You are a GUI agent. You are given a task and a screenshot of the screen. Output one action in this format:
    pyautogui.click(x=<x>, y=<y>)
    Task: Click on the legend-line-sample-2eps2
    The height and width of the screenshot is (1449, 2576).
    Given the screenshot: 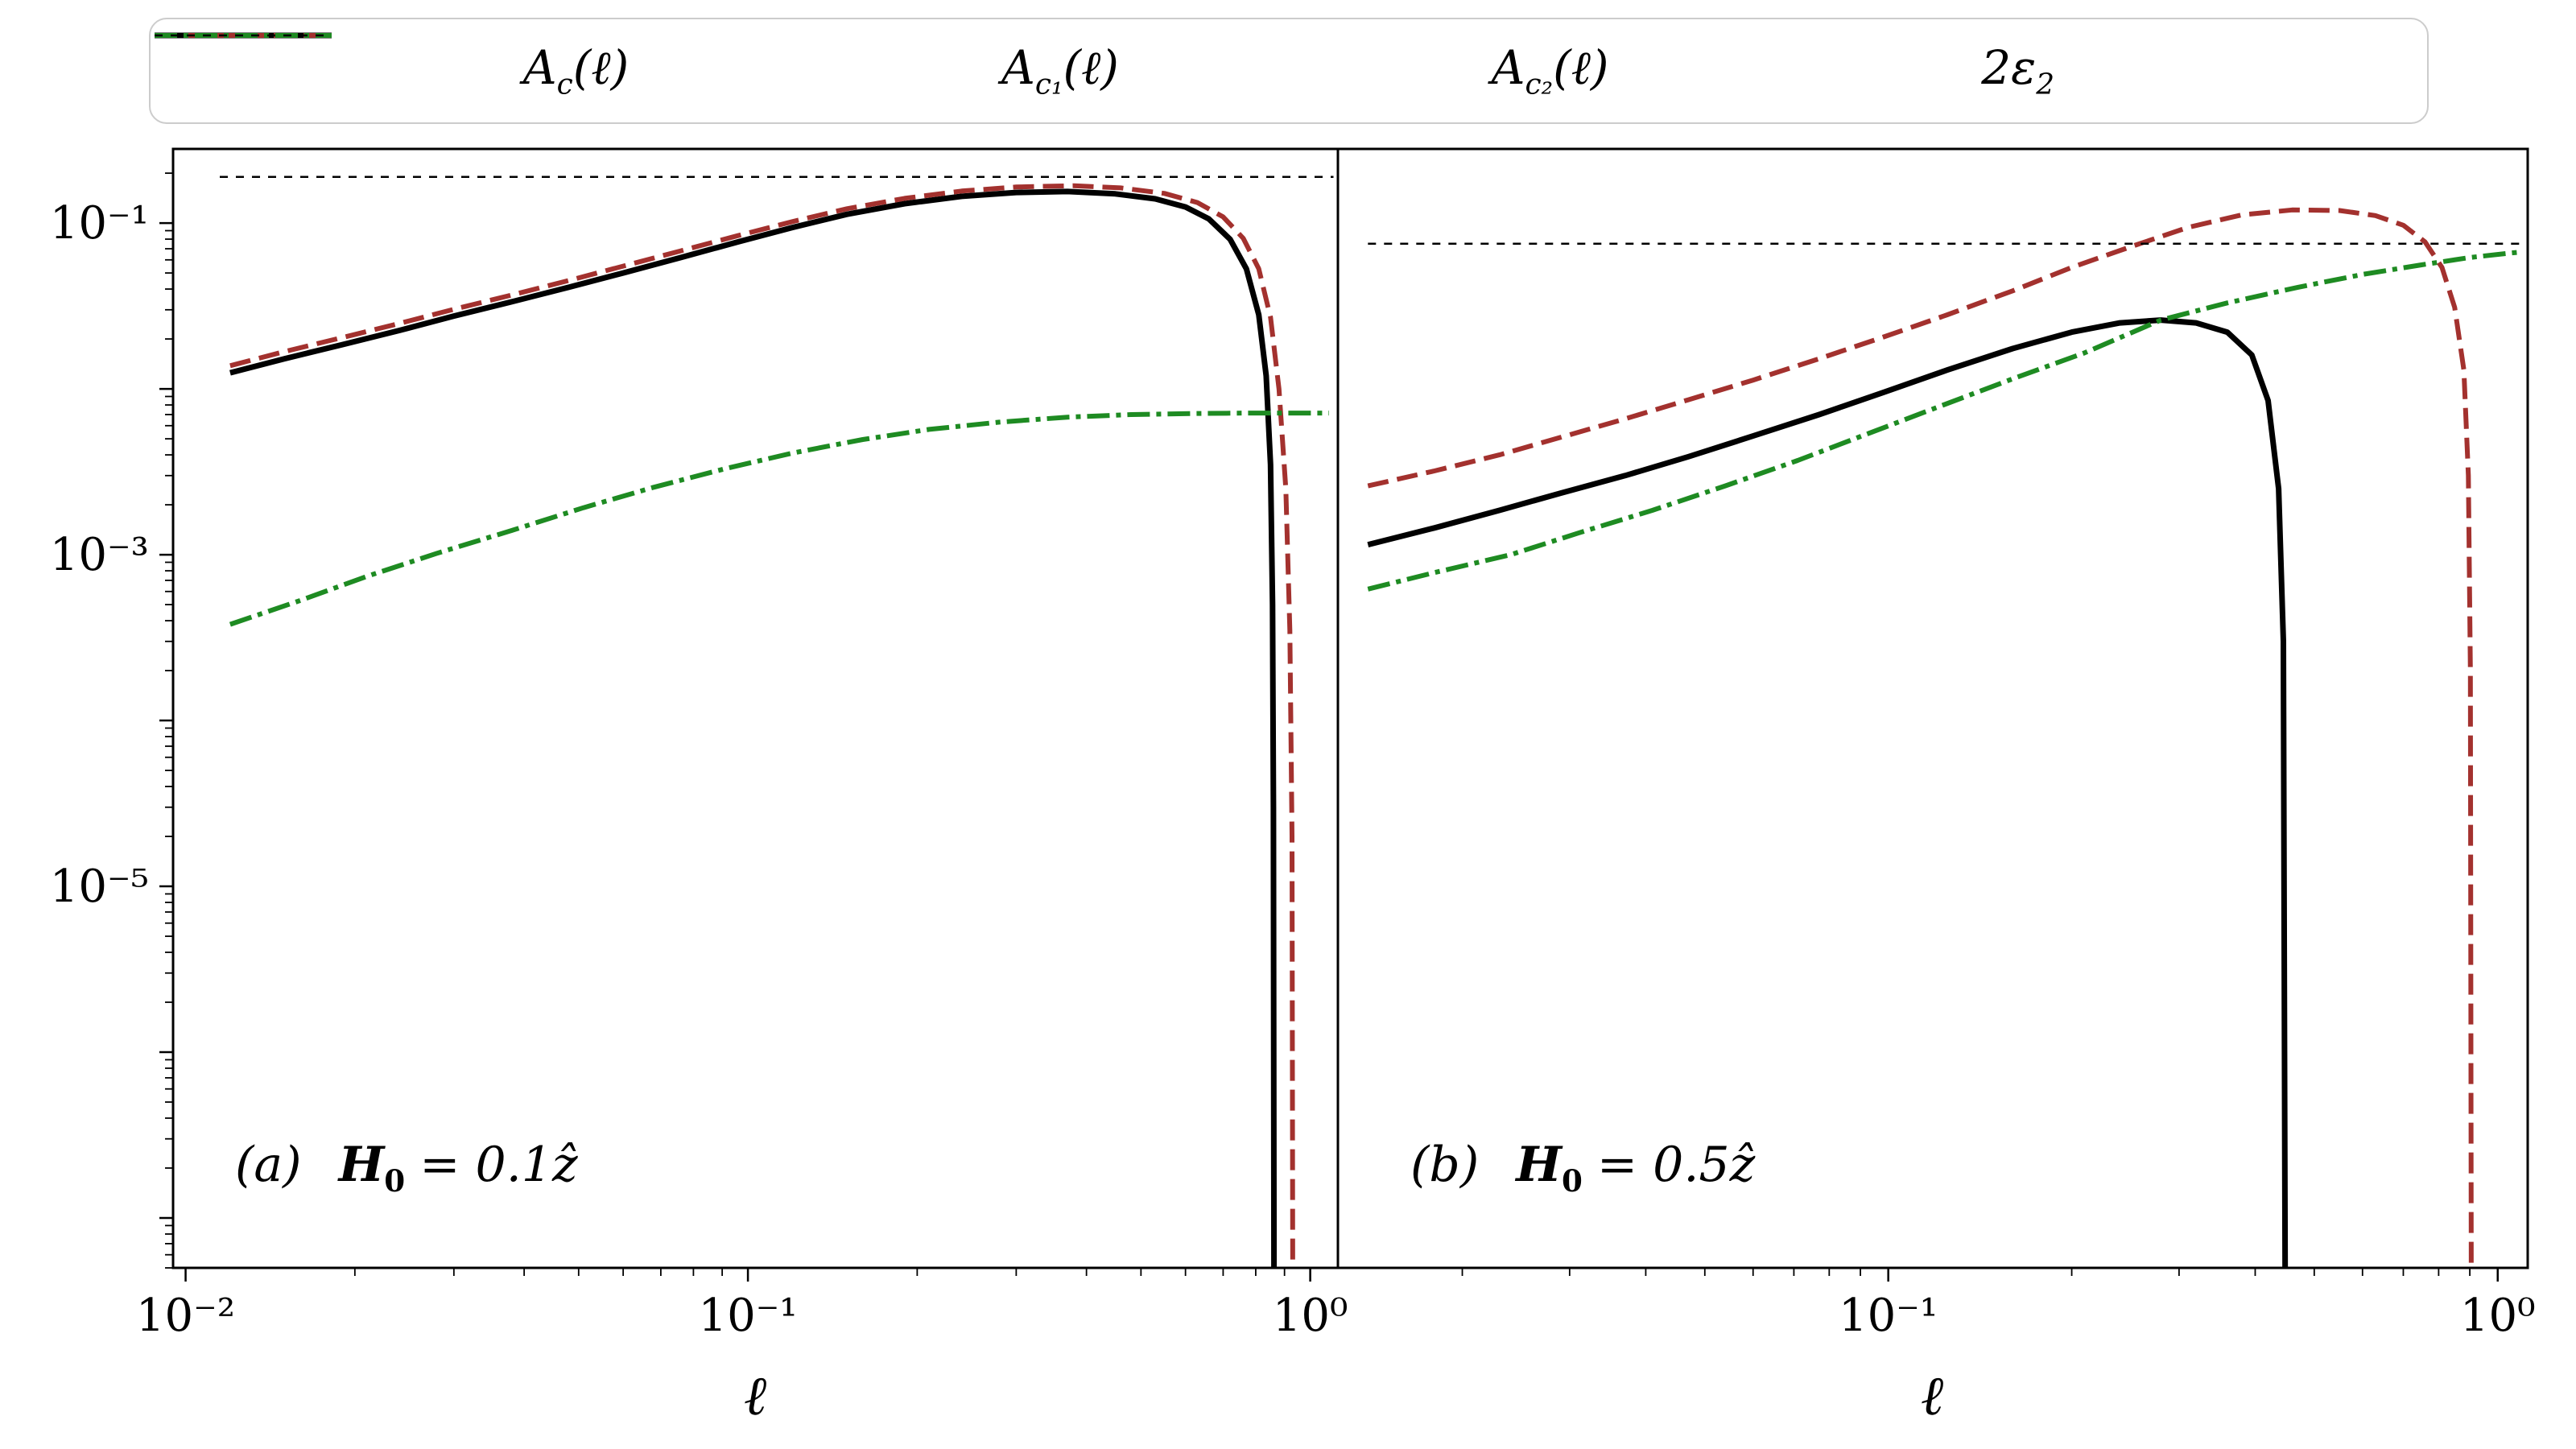 What is the action you would take?
    pyautogui.click(x=243, y=35)
    